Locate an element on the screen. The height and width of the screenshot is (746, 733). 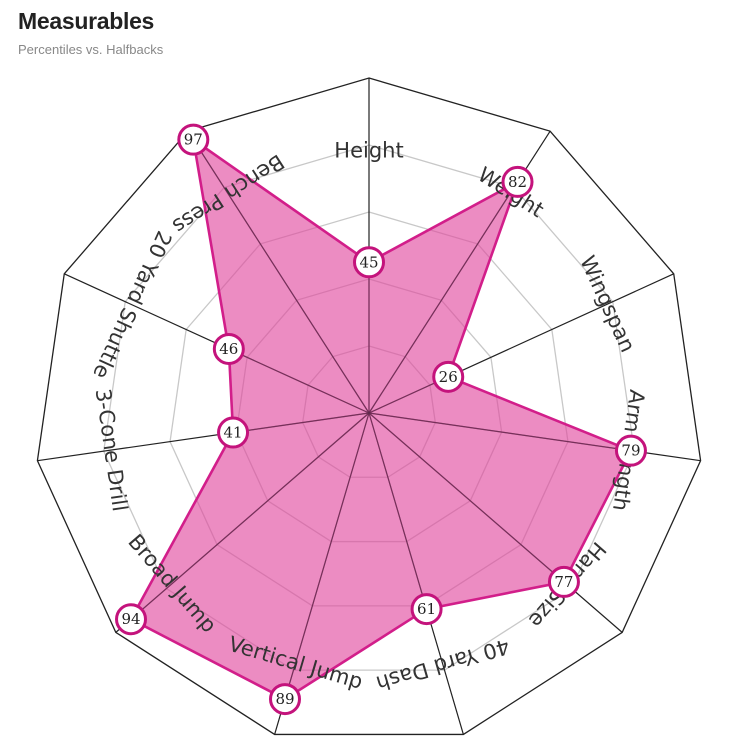
marker-value: 97 is located at coordinates (193, 140).